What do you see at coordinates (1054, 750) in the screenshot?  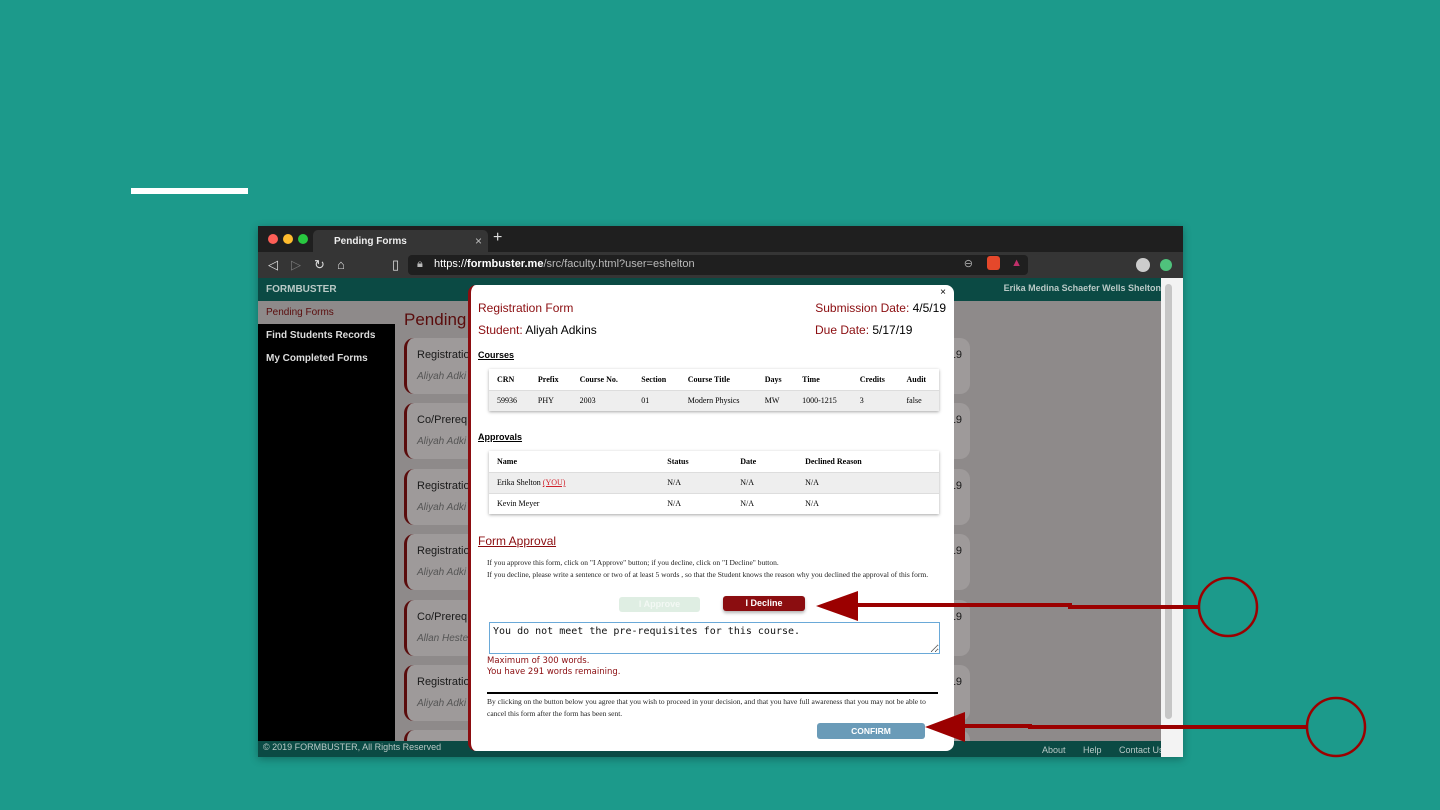 I see `footer-link-about: About` at bounding box center [1054, 750].